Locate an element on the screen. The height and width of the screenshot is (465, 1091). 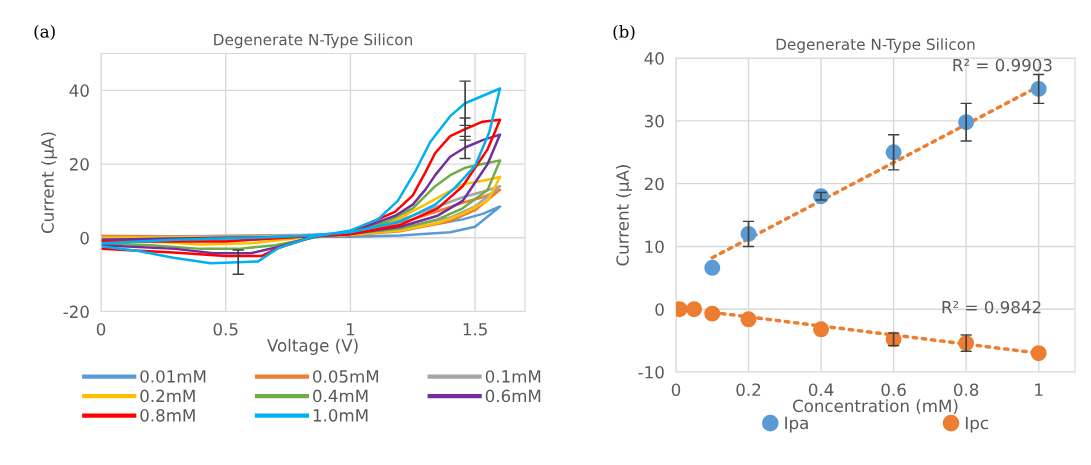
legend-label: Ipc is located at coordinates (976, 424).